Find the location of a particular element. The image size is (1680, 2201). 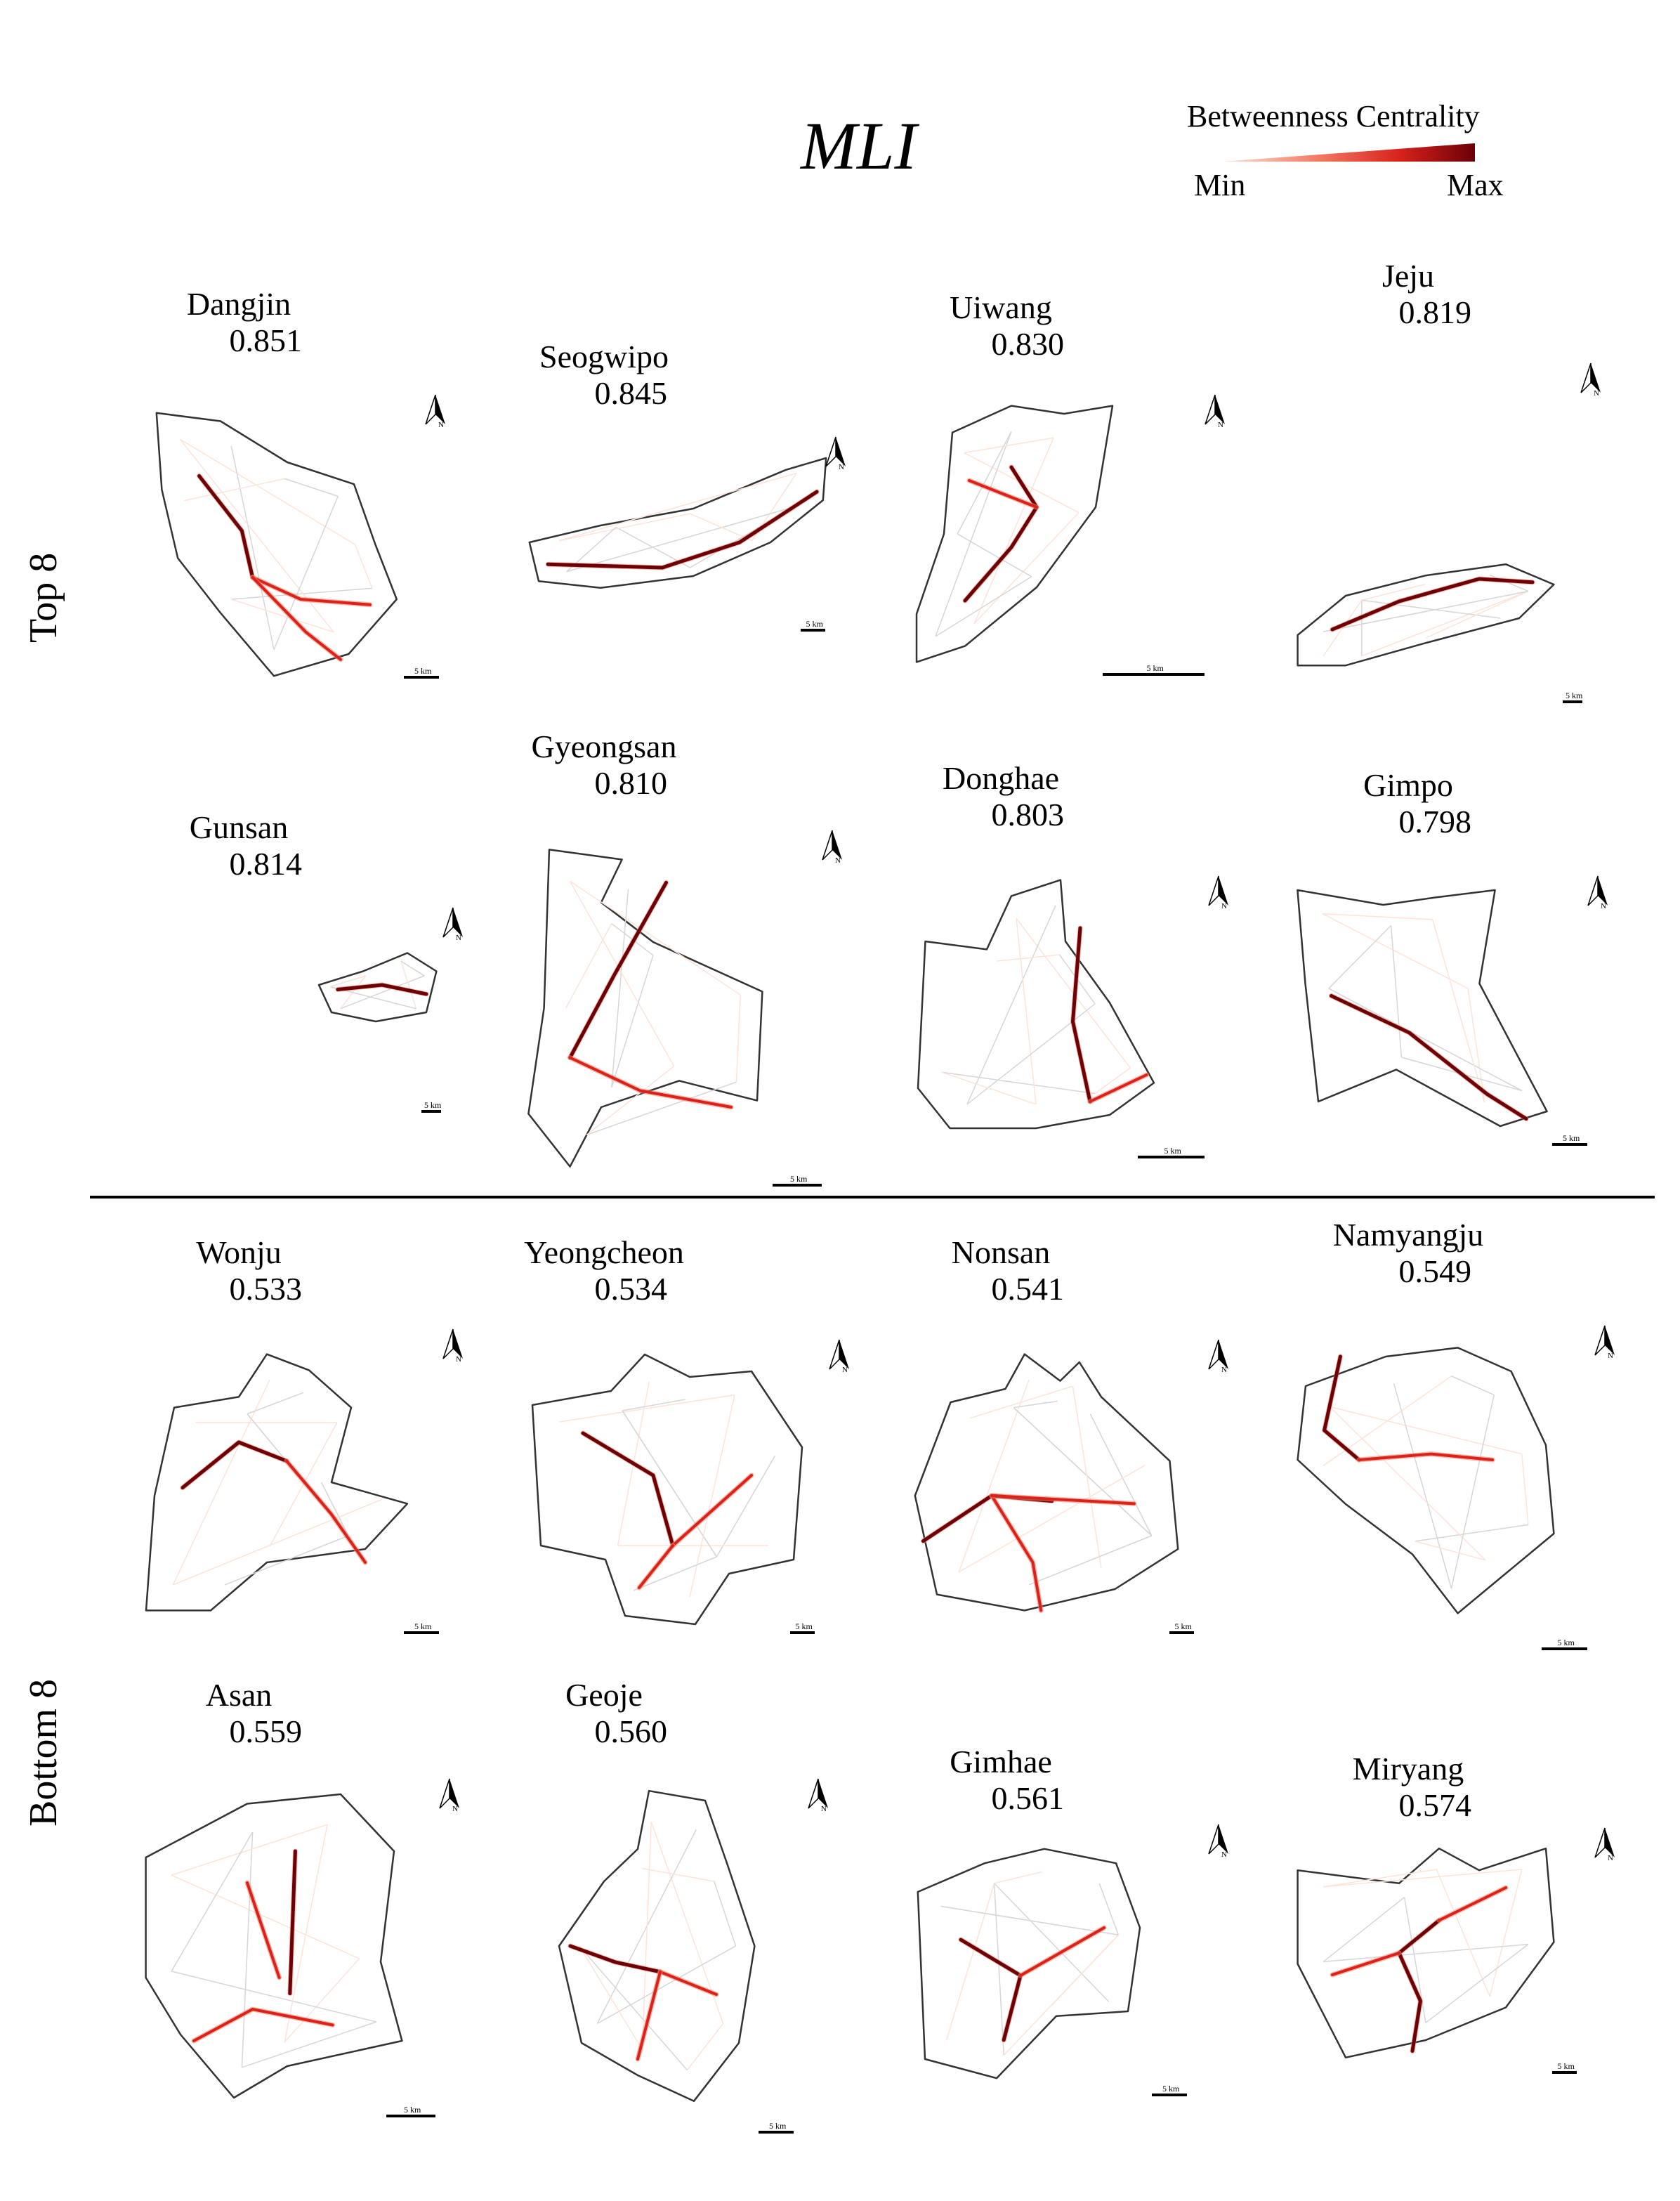

legend-max-label: Max is located at coordinates (1475, 185).